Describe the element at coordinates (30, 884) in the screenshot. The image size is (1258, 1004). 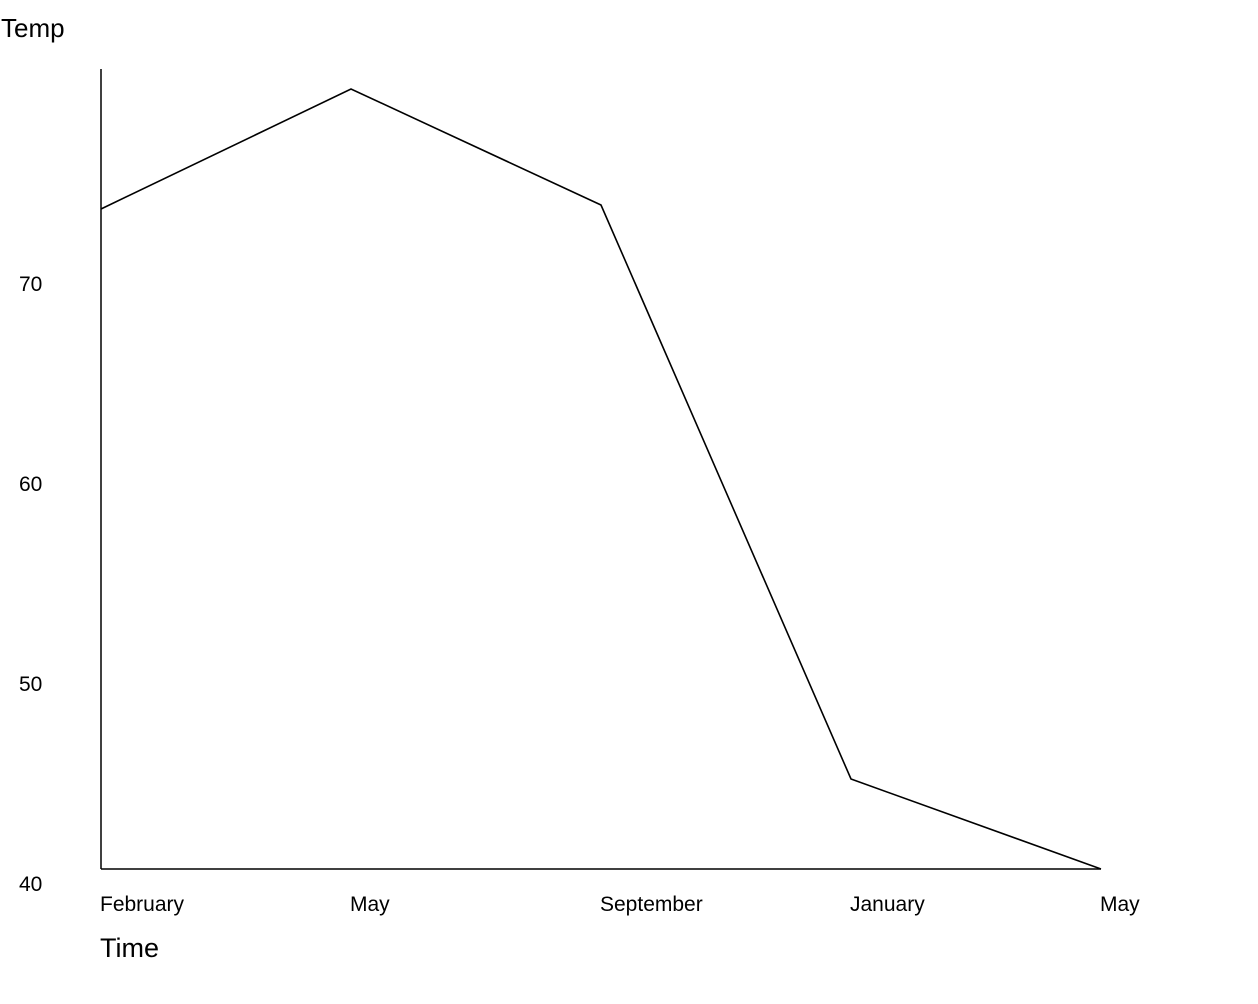
I see `y-tick-label: 40` at that location.